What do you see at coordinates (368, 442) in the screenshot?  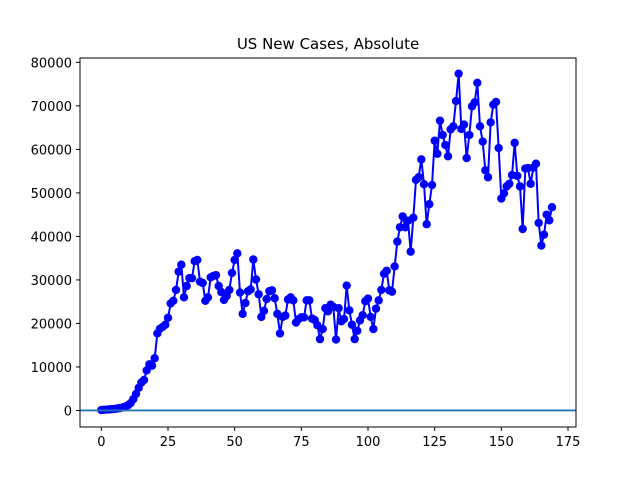 I see `x-tick-label: 100` at bounding box center [368, 442].